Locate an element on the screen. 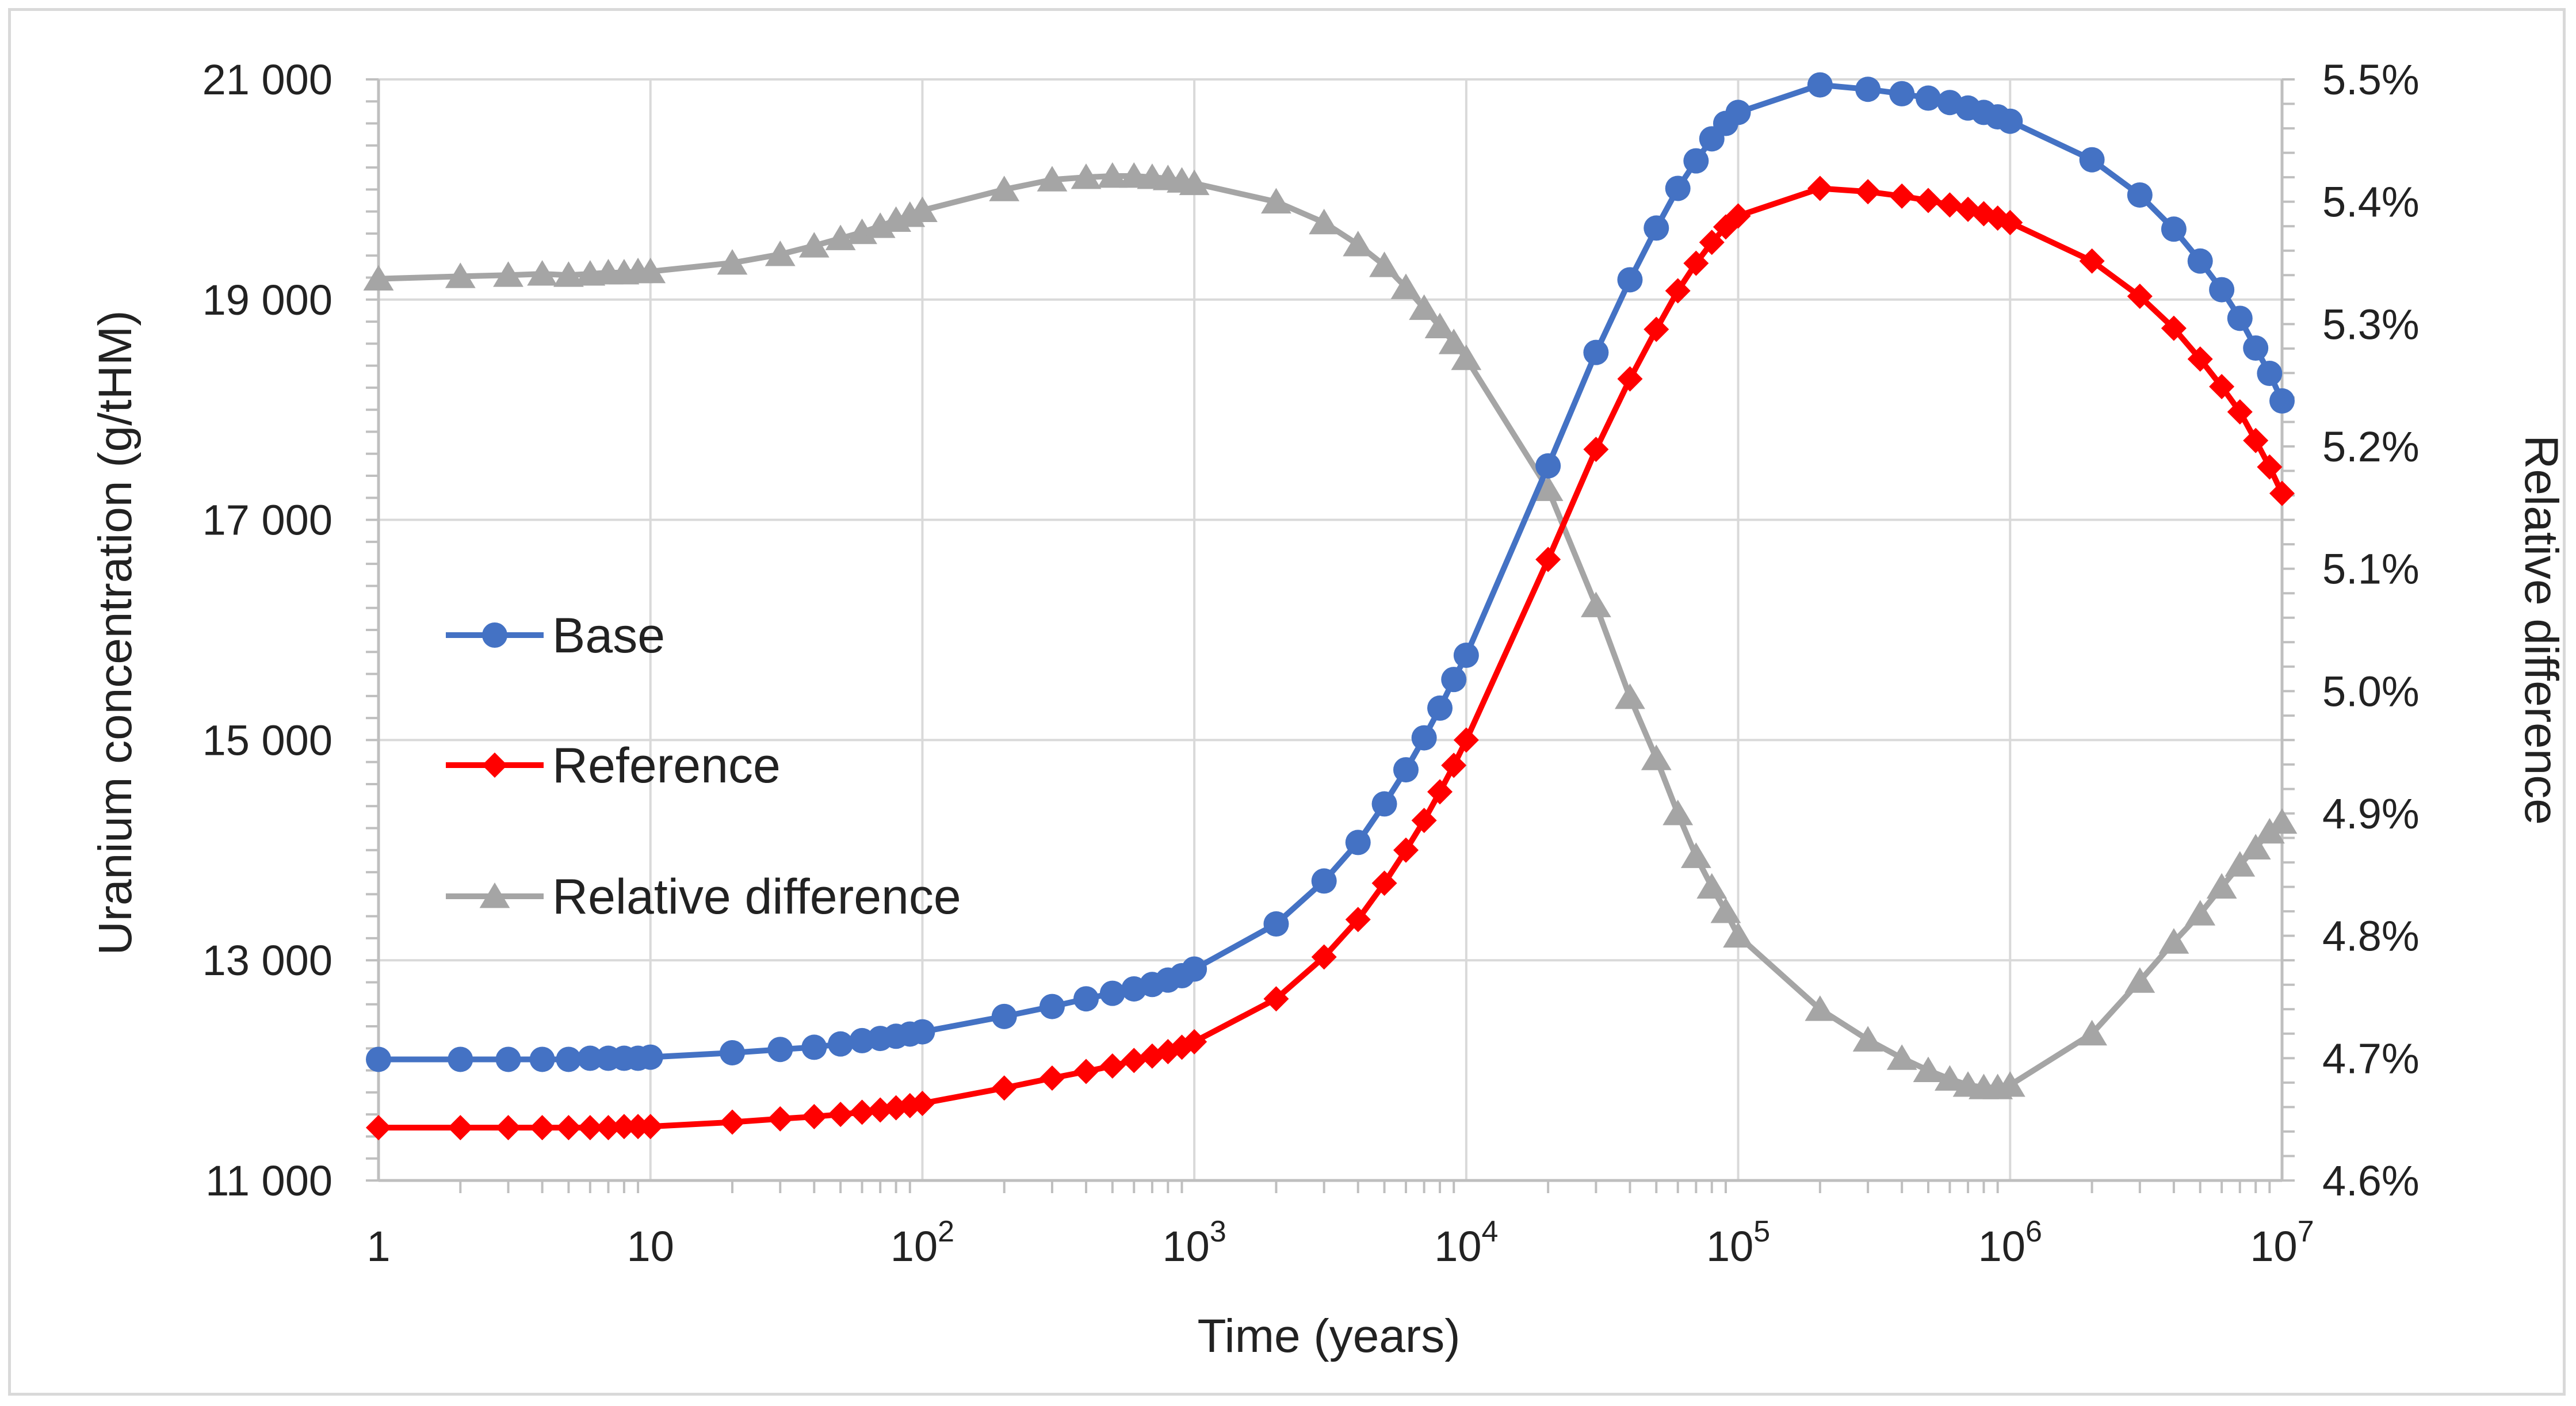 This screenshot has width=2576, height=1406. right-y-axis-title: Relative difference is located at coordinates (2541, 630).